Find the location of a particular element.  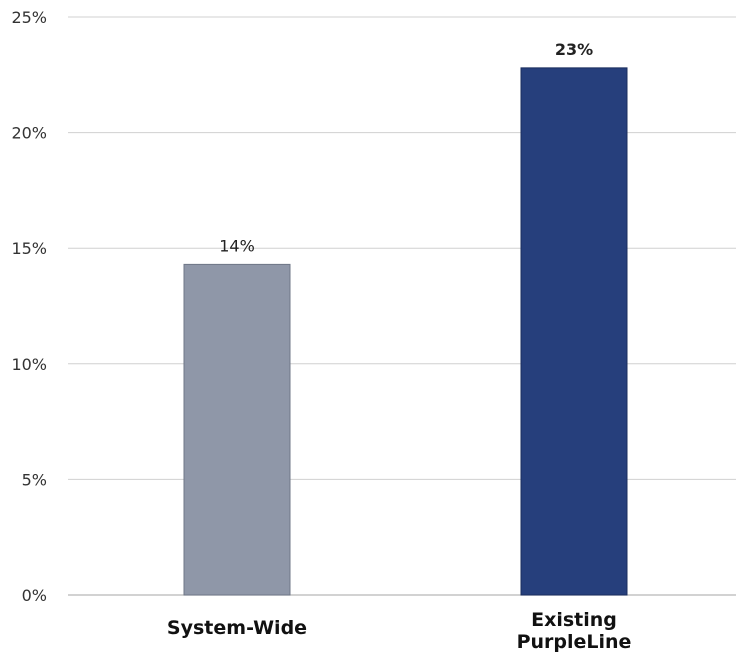

bar-system-wide is located at coordinates (237, 429).